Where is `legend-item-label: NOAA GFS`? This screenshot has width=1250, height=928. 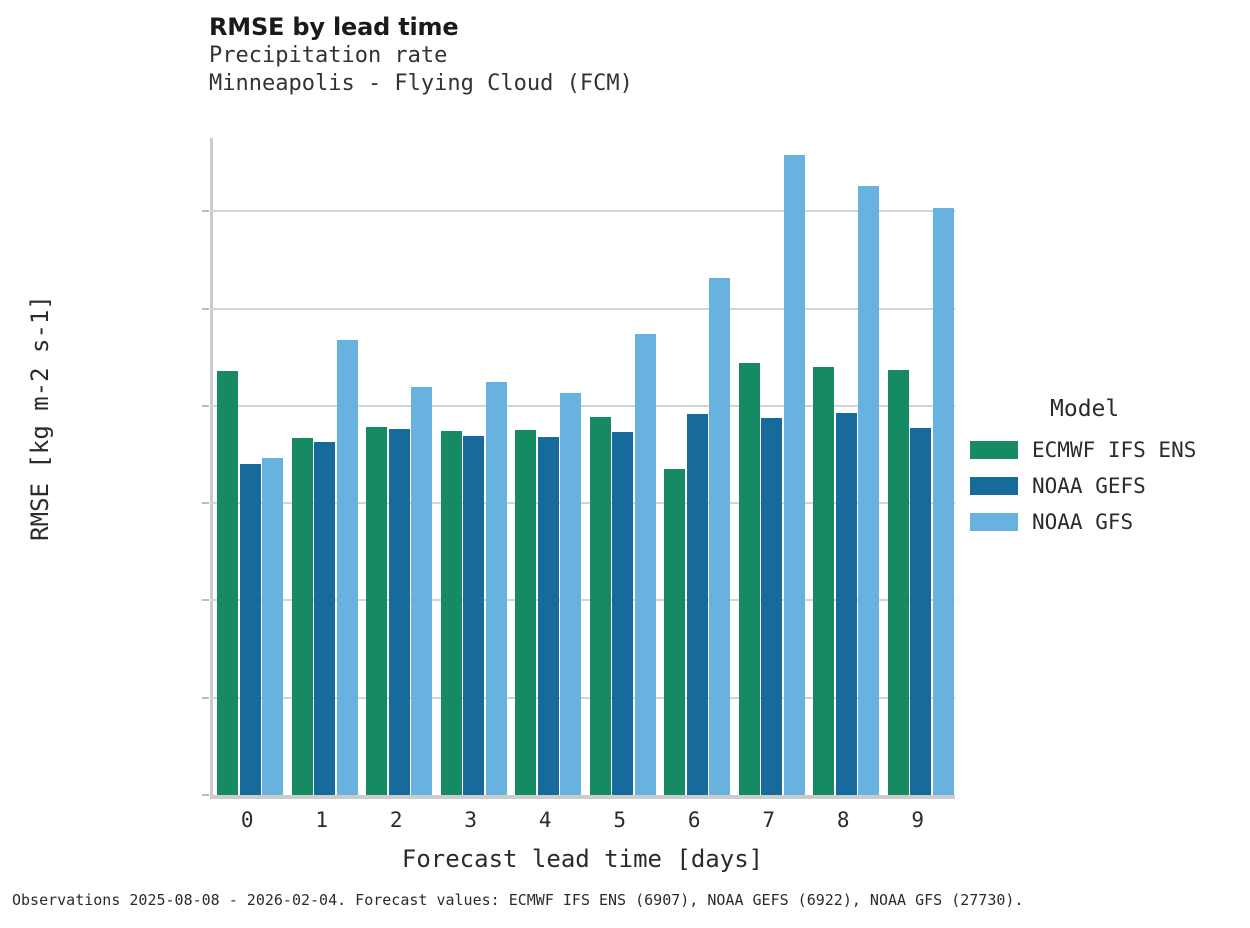
legend-item-label: NOAA GFS is located at coordinates (1083, 522).